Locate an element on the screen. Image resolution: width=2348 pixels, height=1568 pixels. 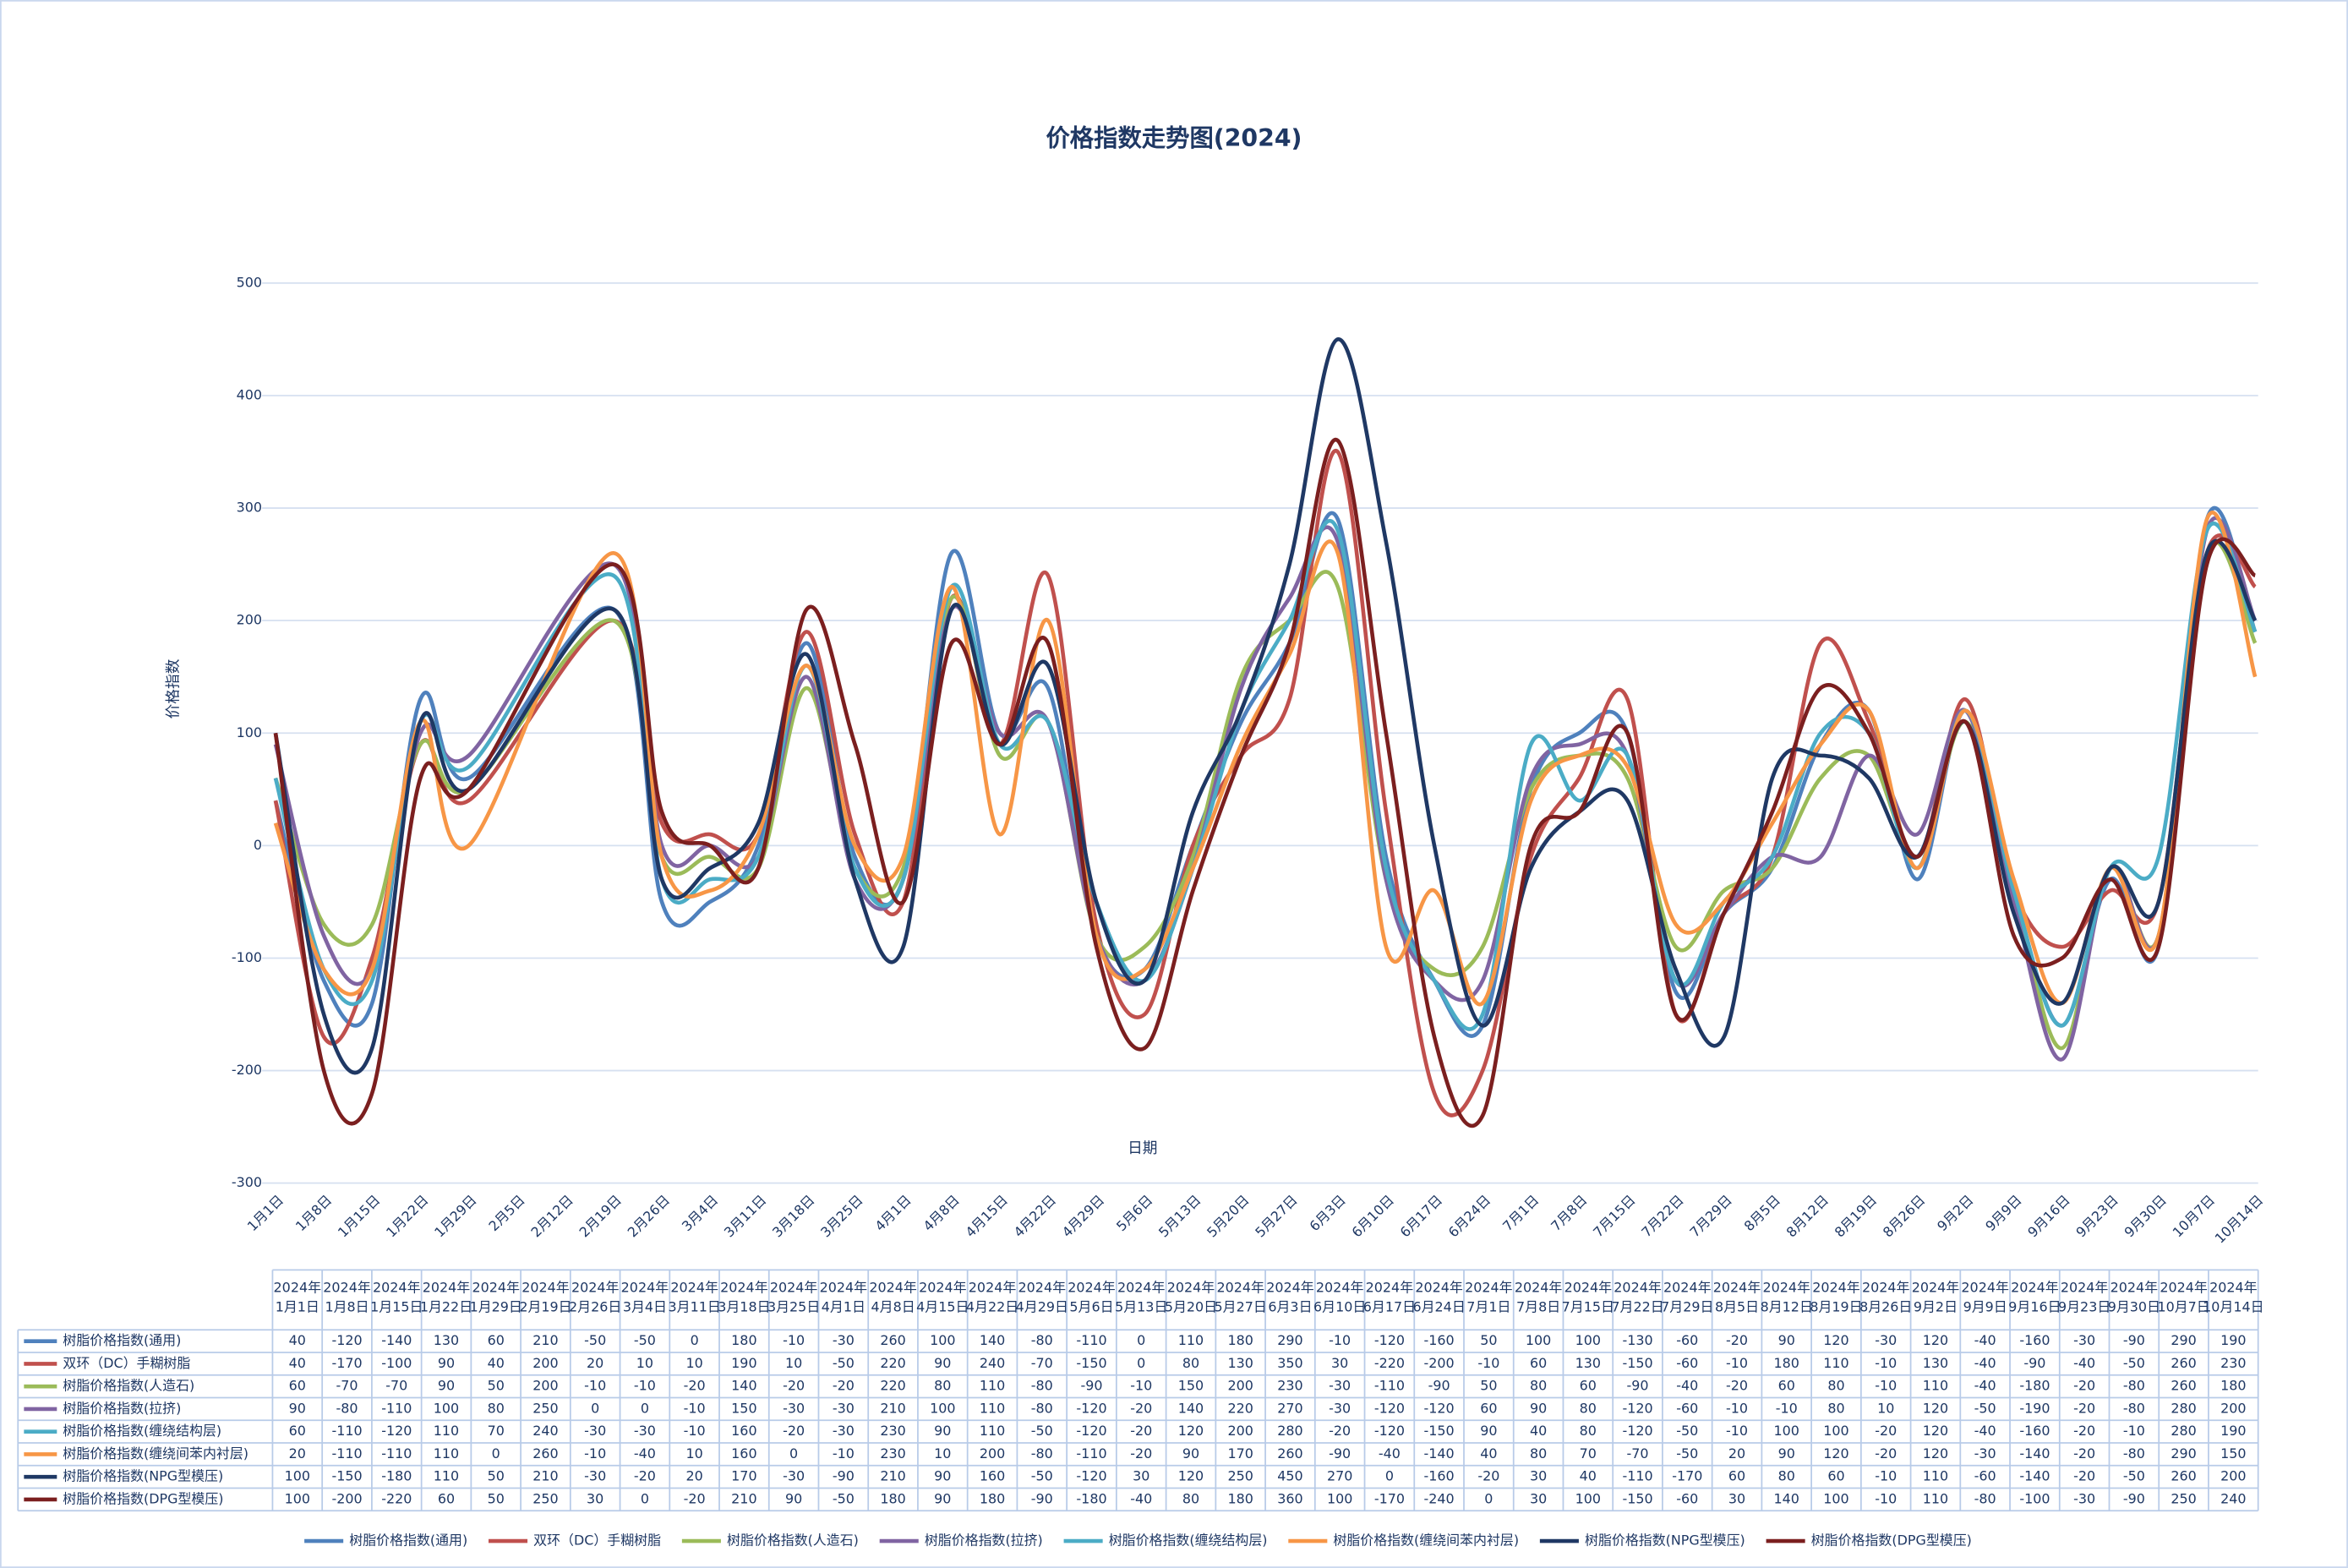
table-header: 2024年 6月17日 is located at coordinates (1389, 1296).